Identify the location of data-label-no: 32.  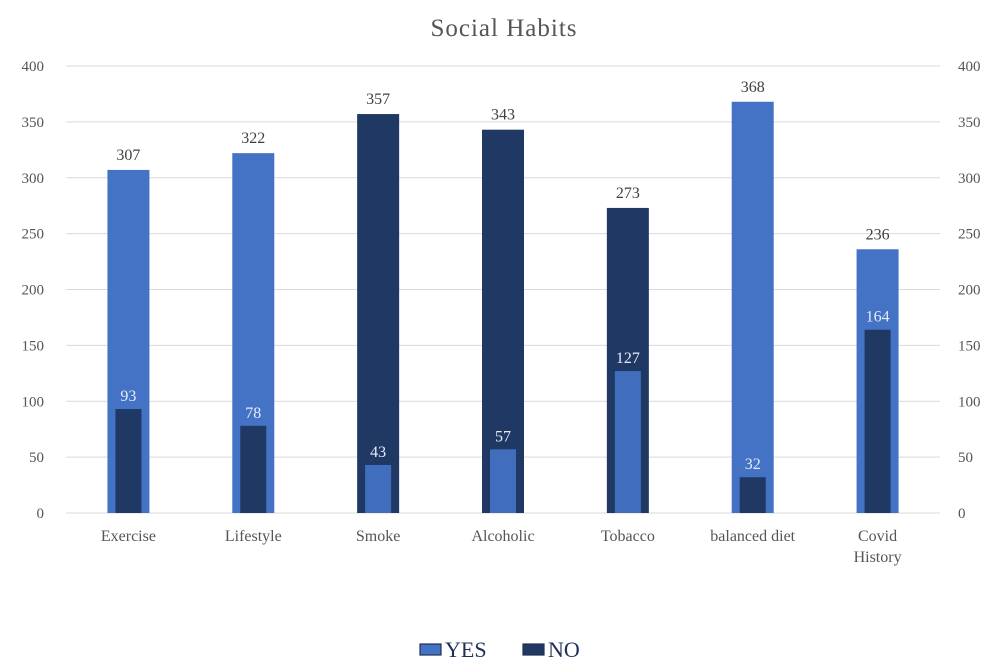
(753, 464).